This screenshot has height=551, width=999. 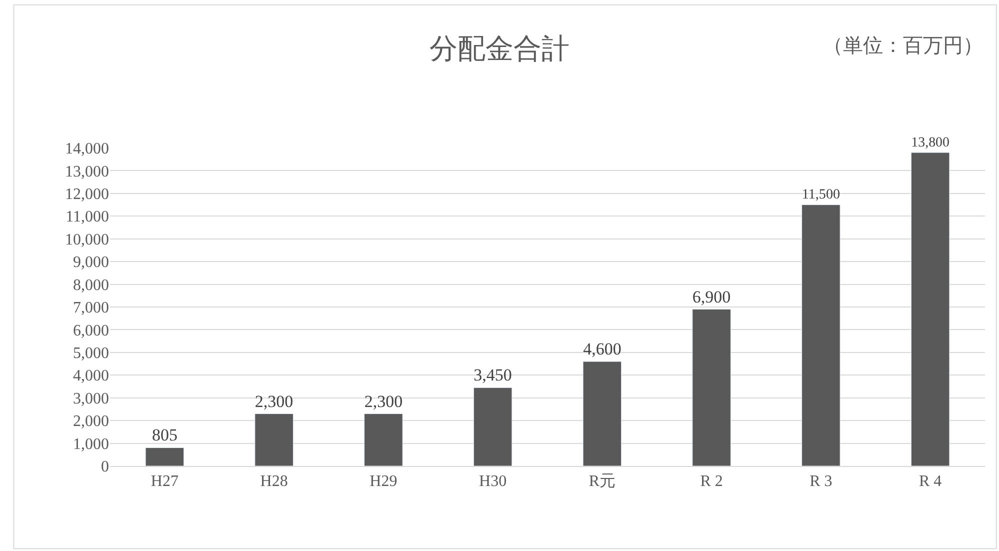 What do you see at coordinates (91, 421) in the screenshot?
I see `y-tick-label: 2,000` at bounding box center [91, 421].